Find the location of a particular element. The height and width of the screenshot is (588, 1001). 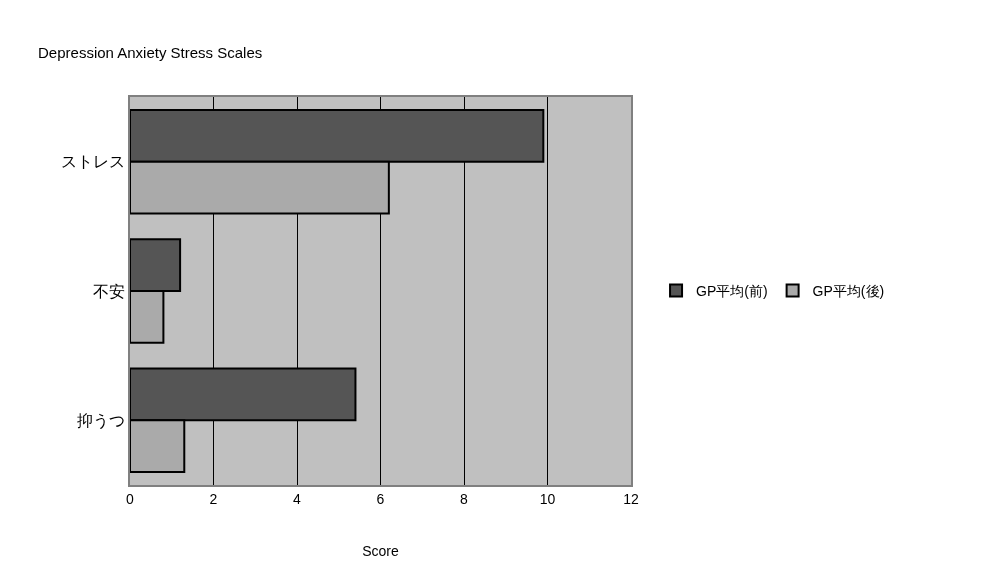

x-tick-label: 4 is located at coordinates (297, 498).